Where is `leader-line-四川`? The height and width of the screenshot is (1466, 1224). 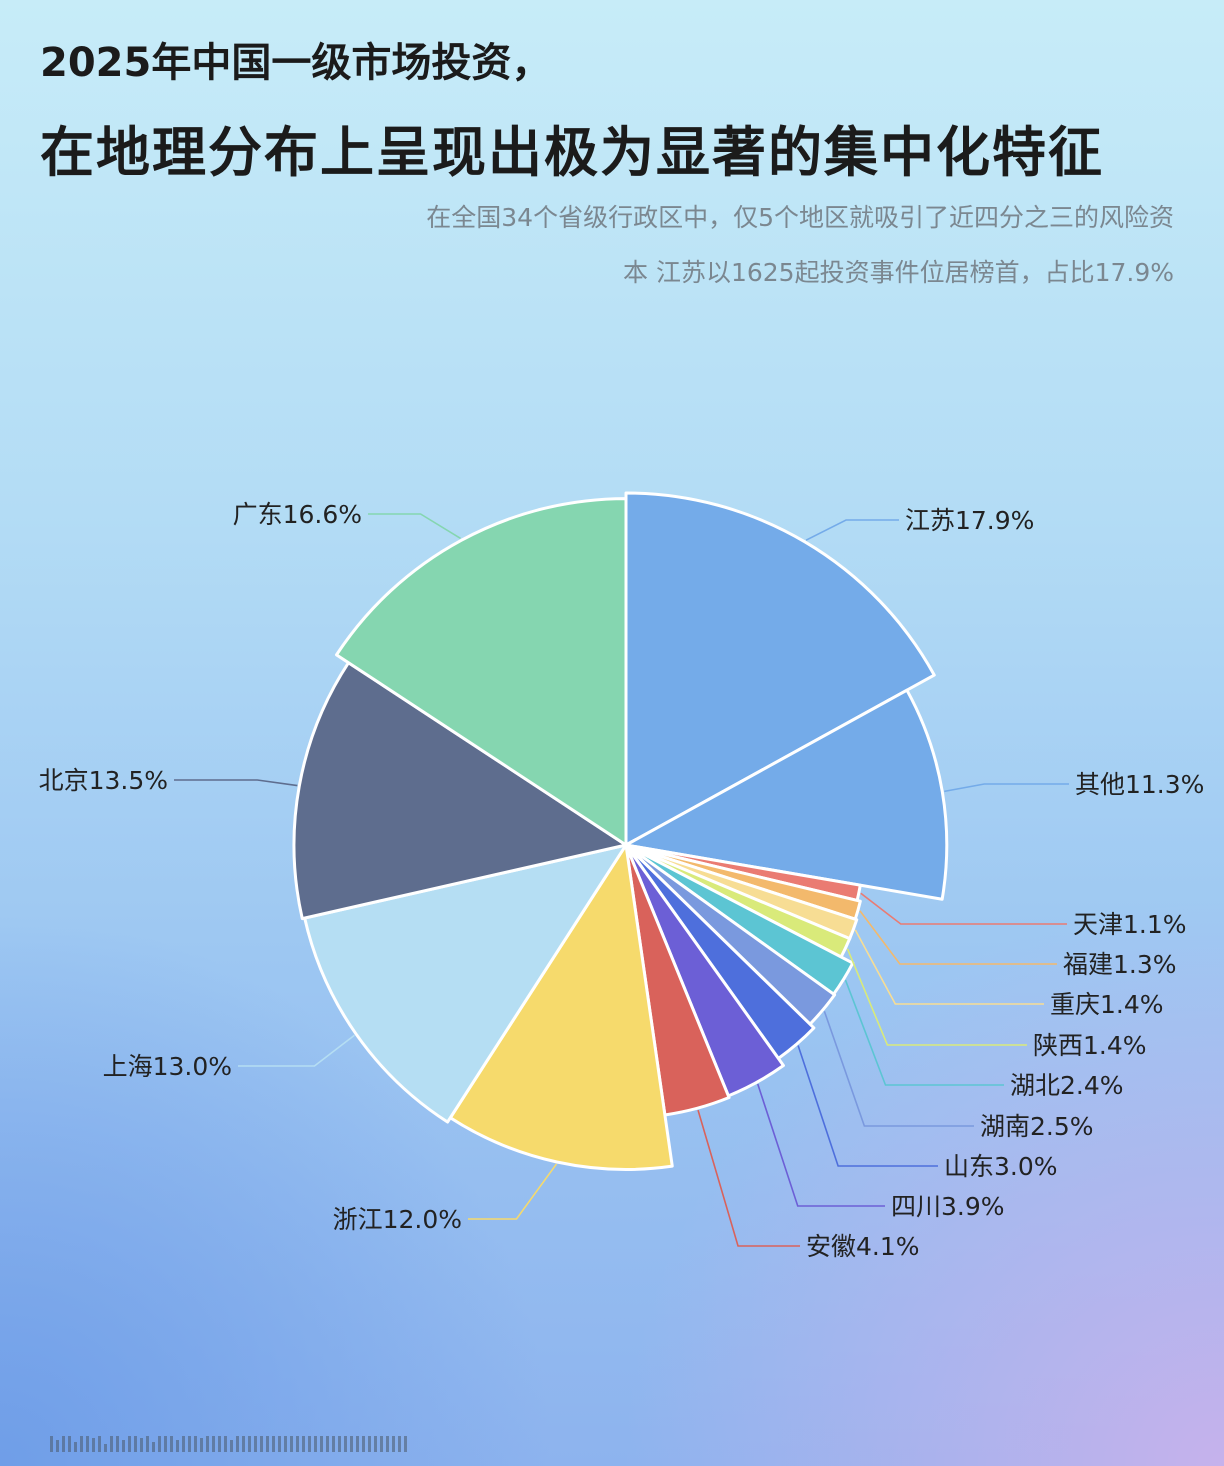
leader-line-四川 is located at coordinates (820, 1145).